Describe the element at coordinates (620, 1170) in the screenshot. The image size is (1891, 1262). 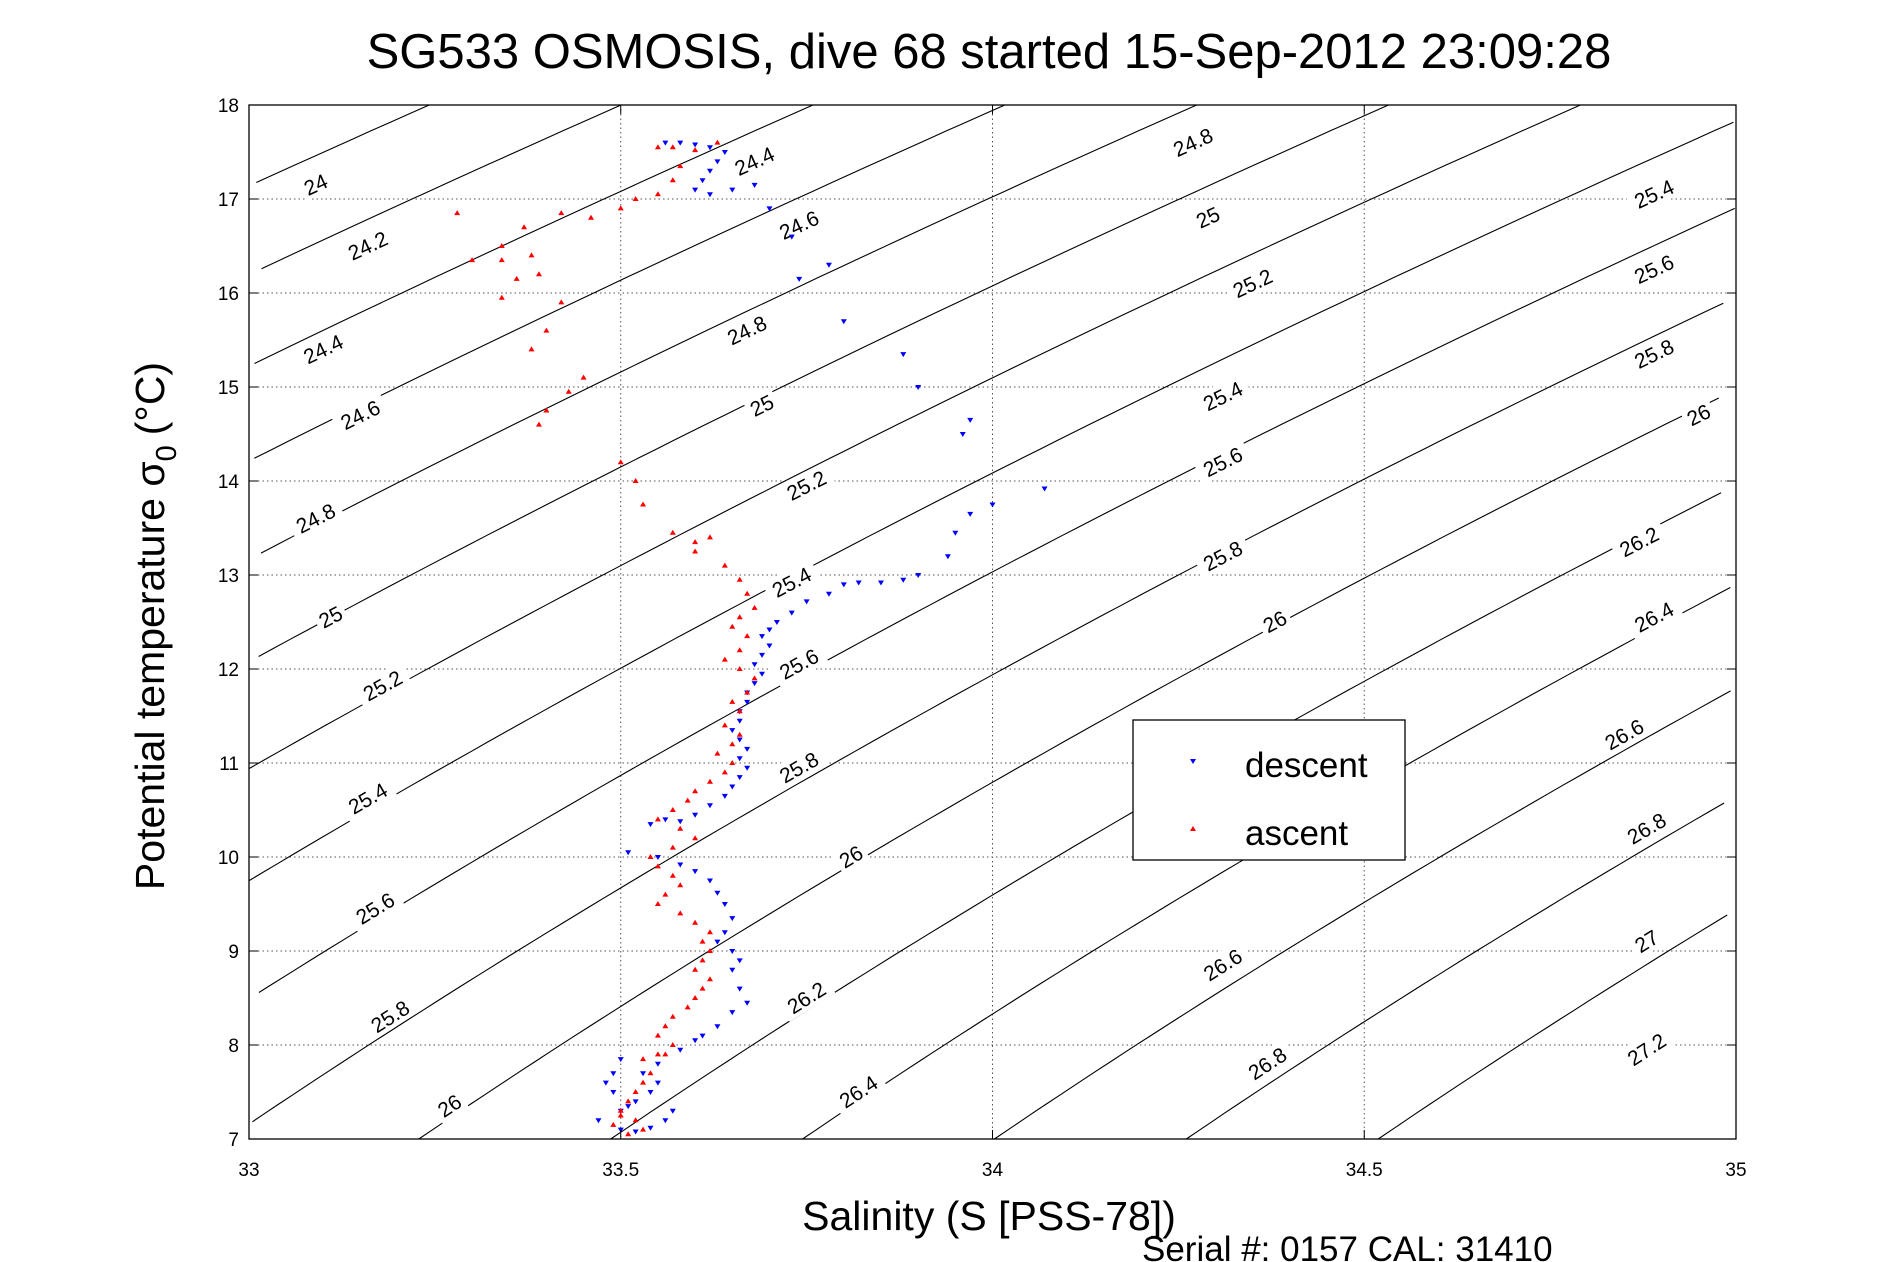
I see `x-tick-label: 33.5` at that location.